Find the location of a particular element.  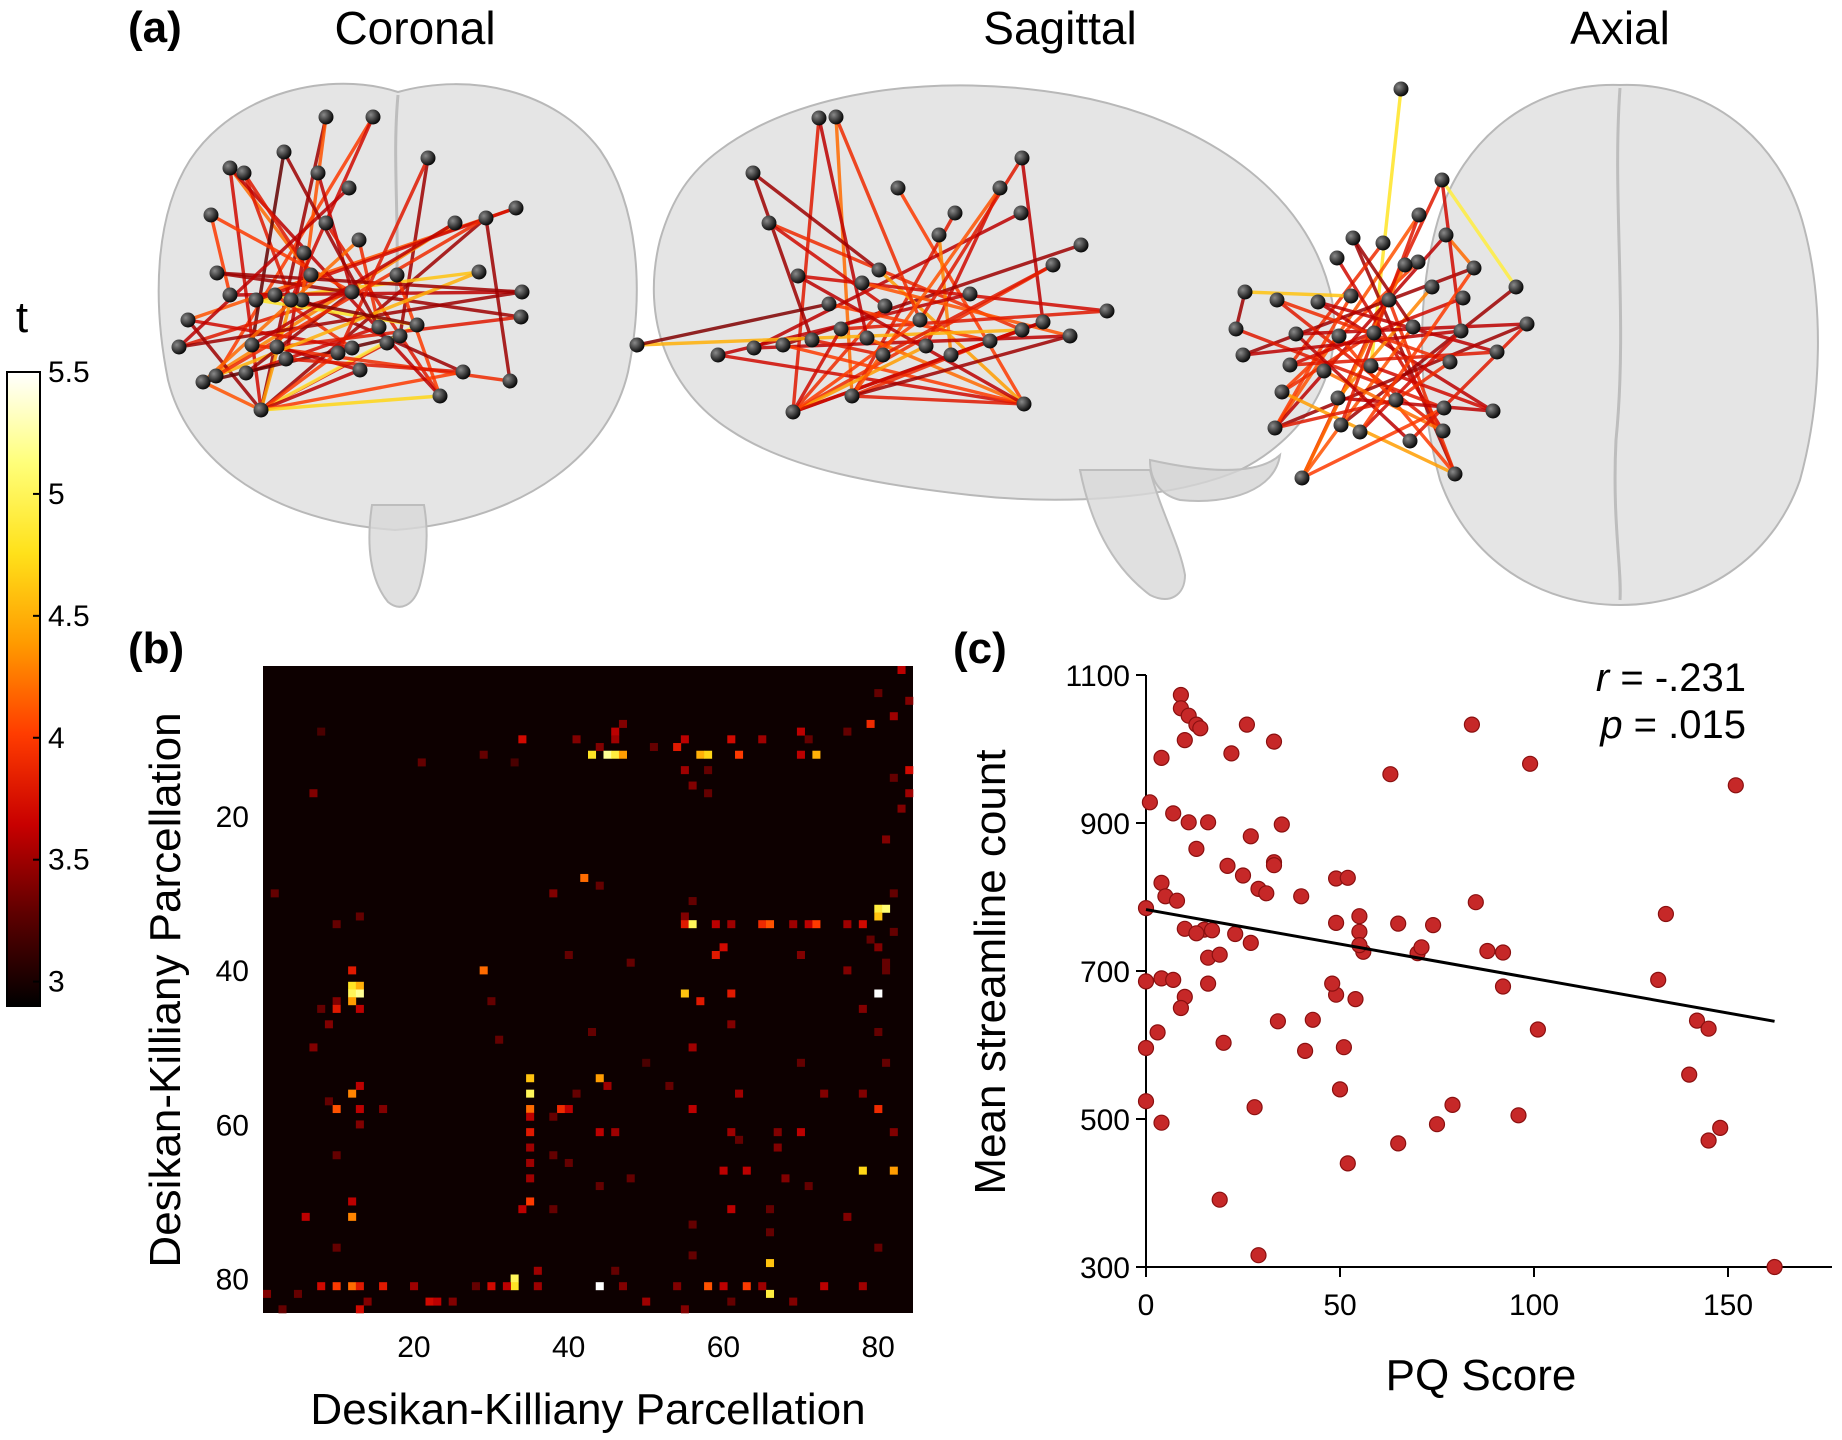

scatter-fit-line is located at coordinates (1460, 965).